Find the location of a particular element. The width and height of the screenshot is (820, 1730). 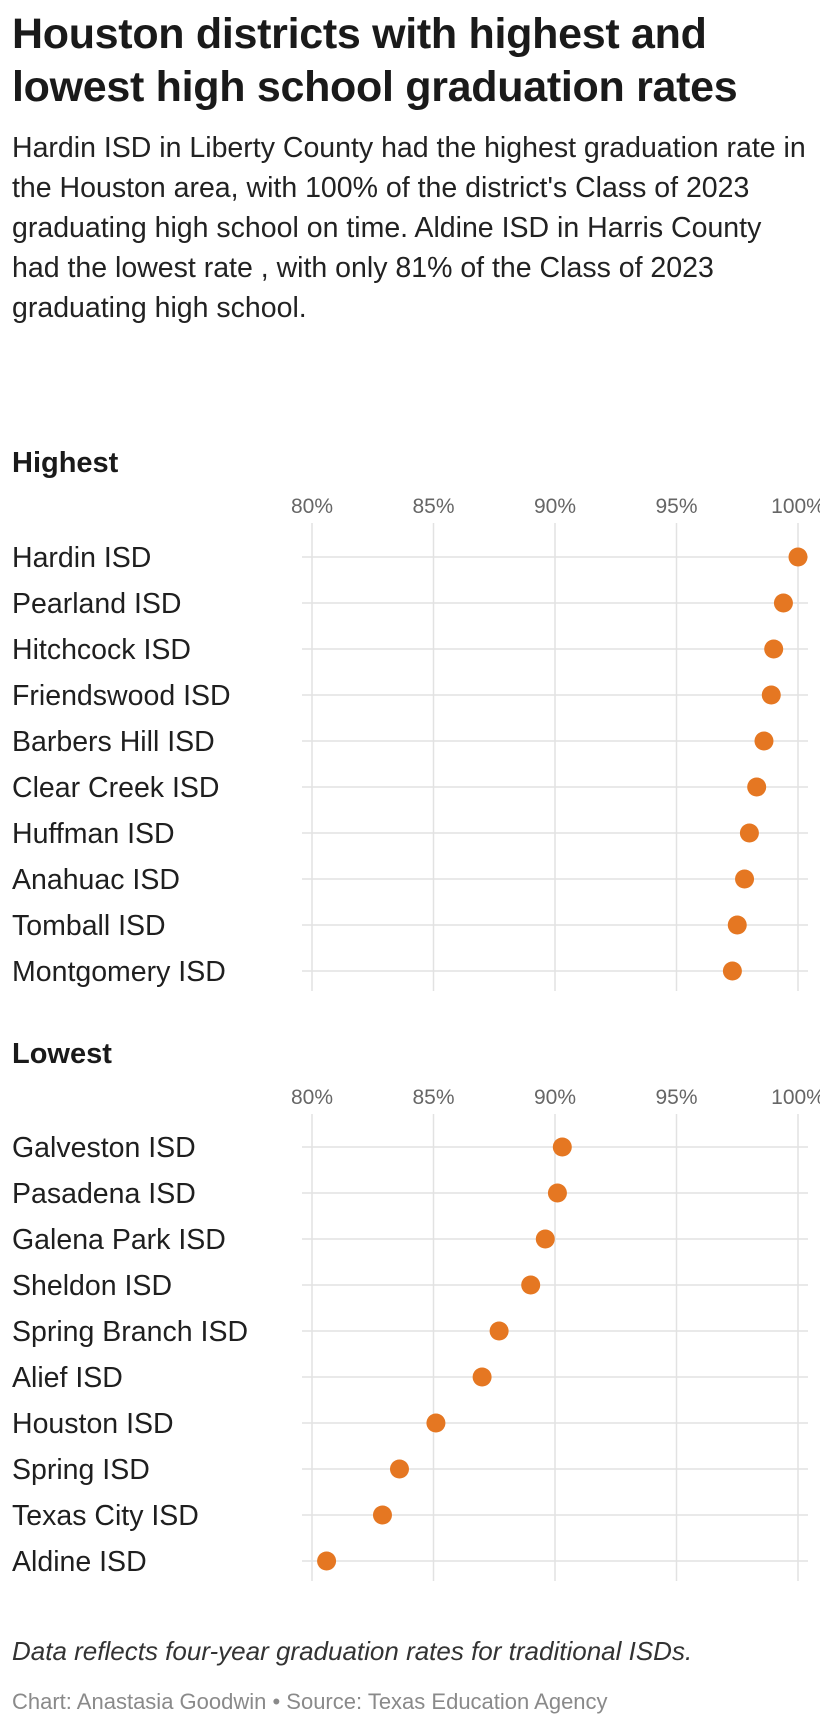

district-label: Anahuac ISD is located at coordinates (96, 880).